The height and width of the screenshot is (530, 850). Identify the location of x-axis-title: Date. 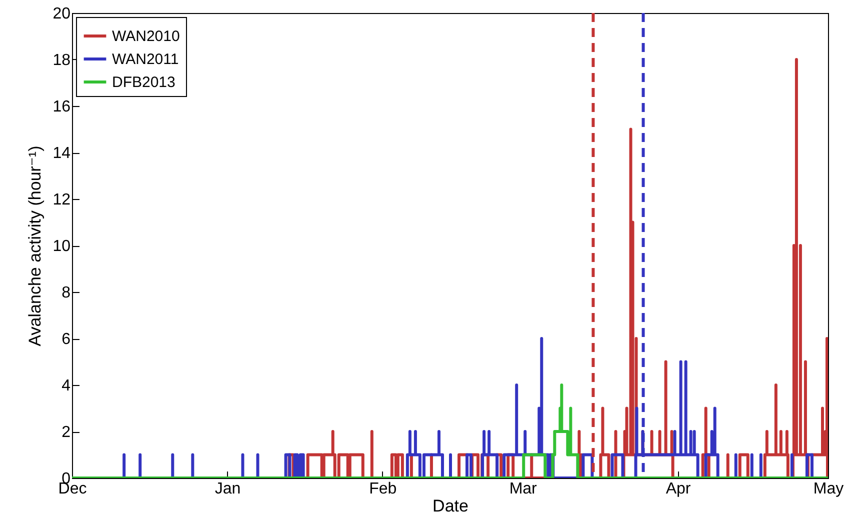
(450, 506).